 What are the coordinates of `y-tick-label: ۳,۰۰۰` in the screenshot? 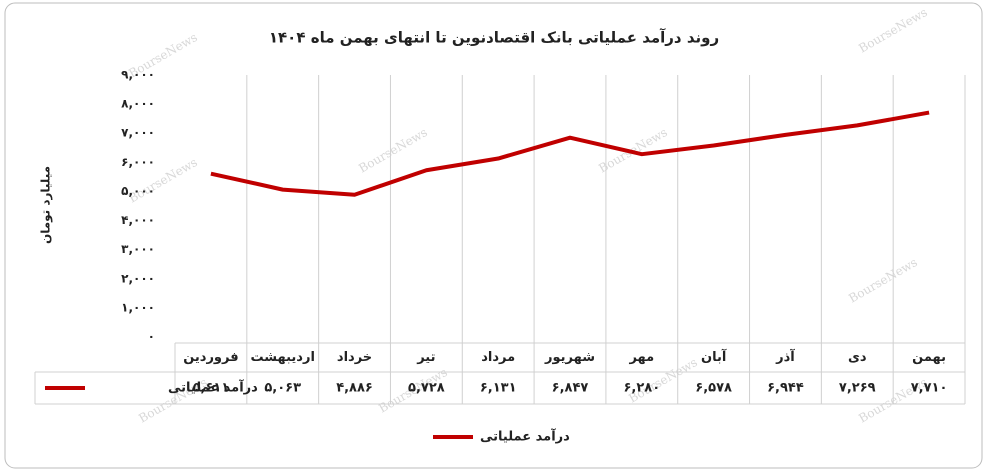 It's located at (138, 249).